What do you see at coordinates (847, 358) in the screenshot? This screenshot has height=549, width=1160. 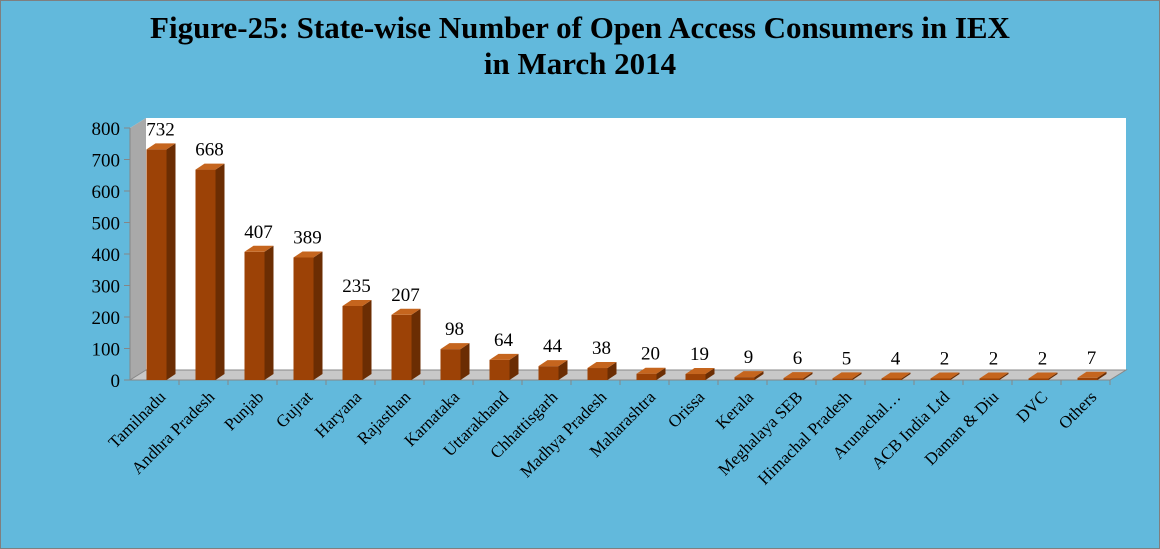 I see `data-label: 5` at bounding box center [847, 358].